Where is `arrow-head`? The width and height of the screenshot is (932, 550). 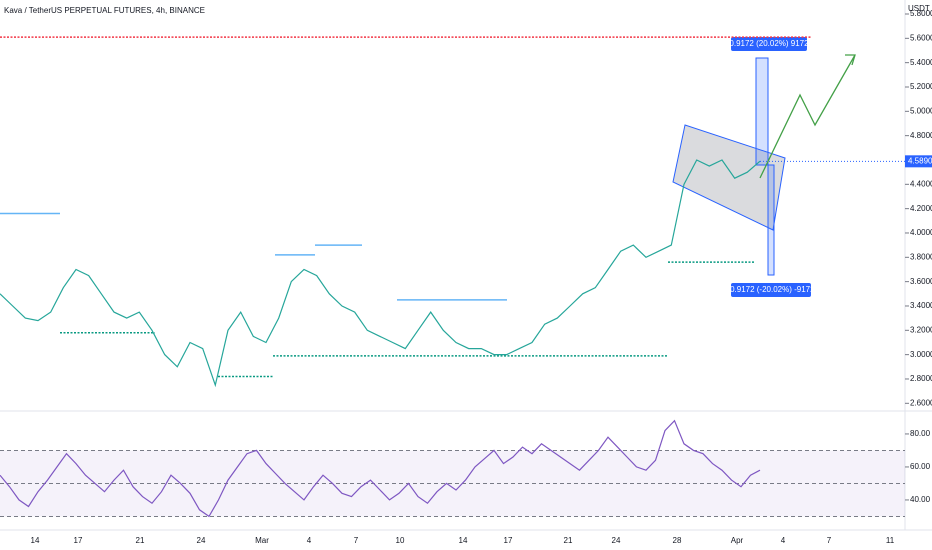
arrow-head is located at coordinates (850, 60).